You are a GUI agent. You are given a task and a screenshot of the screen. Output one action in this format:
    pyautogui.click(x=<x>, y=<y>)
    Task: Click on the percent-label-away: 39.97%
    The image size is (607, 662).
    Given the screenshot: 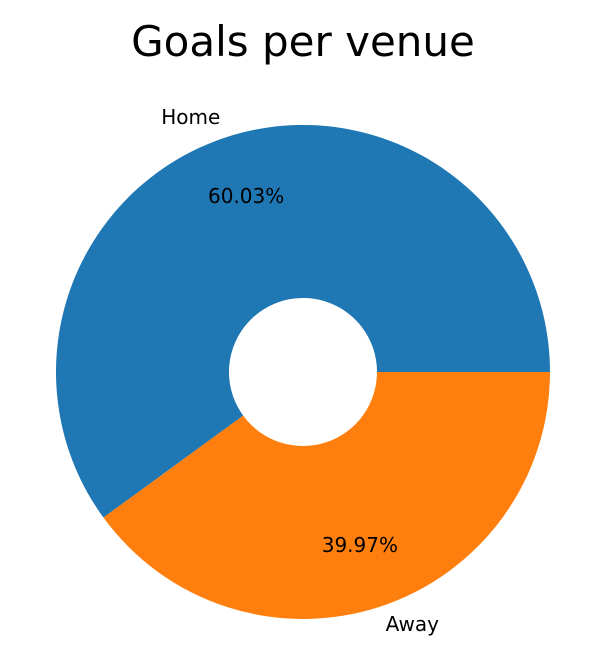 What is the action you would take?
    pyautogui.click(x=360, y=545)
    